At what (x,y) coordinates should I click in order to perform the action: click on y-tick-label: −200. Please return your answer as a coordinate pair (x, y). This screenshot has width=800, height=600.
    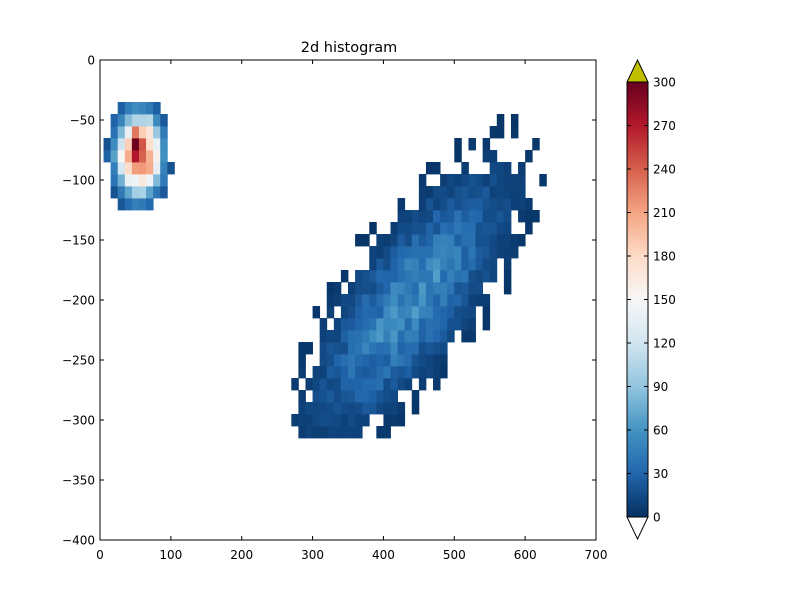
    Looking at the image, I should click on (78, 301).